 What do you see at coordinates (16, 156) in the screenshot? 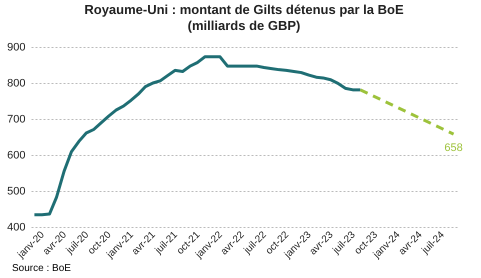
I see `y-tick-label: 600` at bounding box center [16, 156].